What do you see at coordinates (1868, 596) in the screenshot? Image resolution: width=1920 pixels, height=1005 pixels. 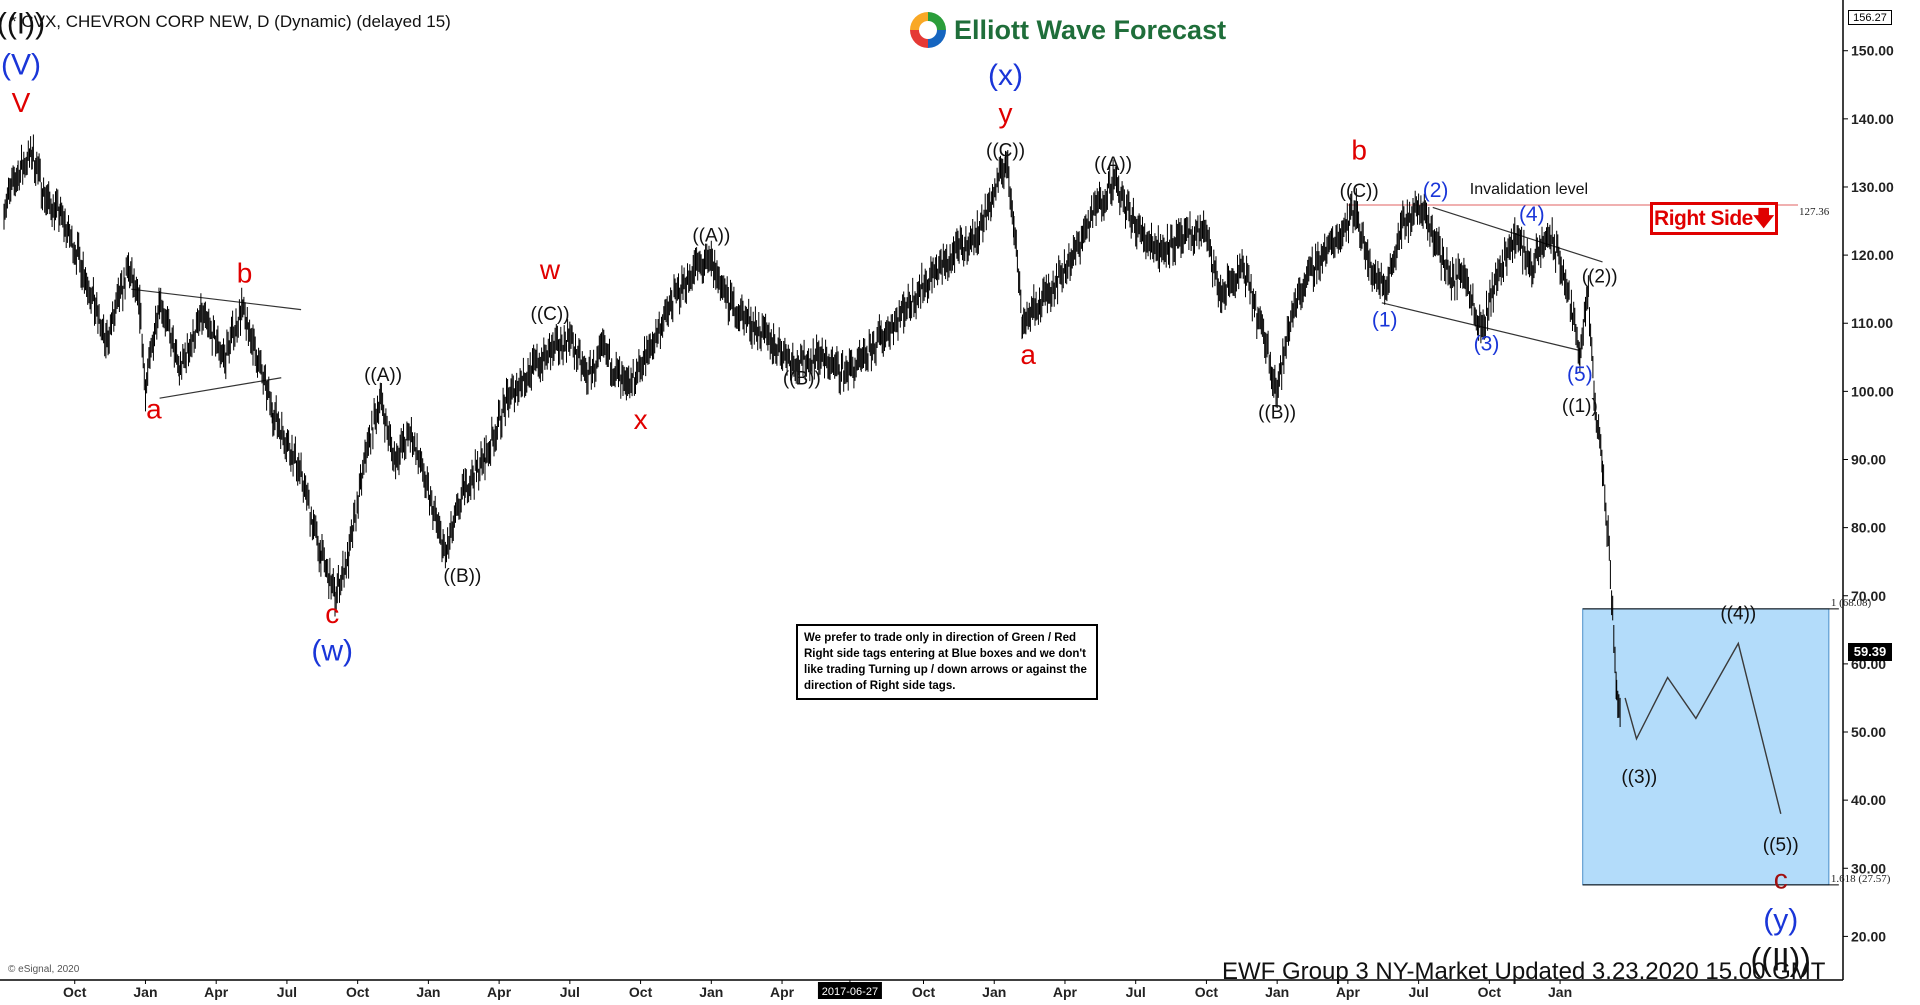 I see `y-tick-label: 70.00` at bounding box center [1868, 596].